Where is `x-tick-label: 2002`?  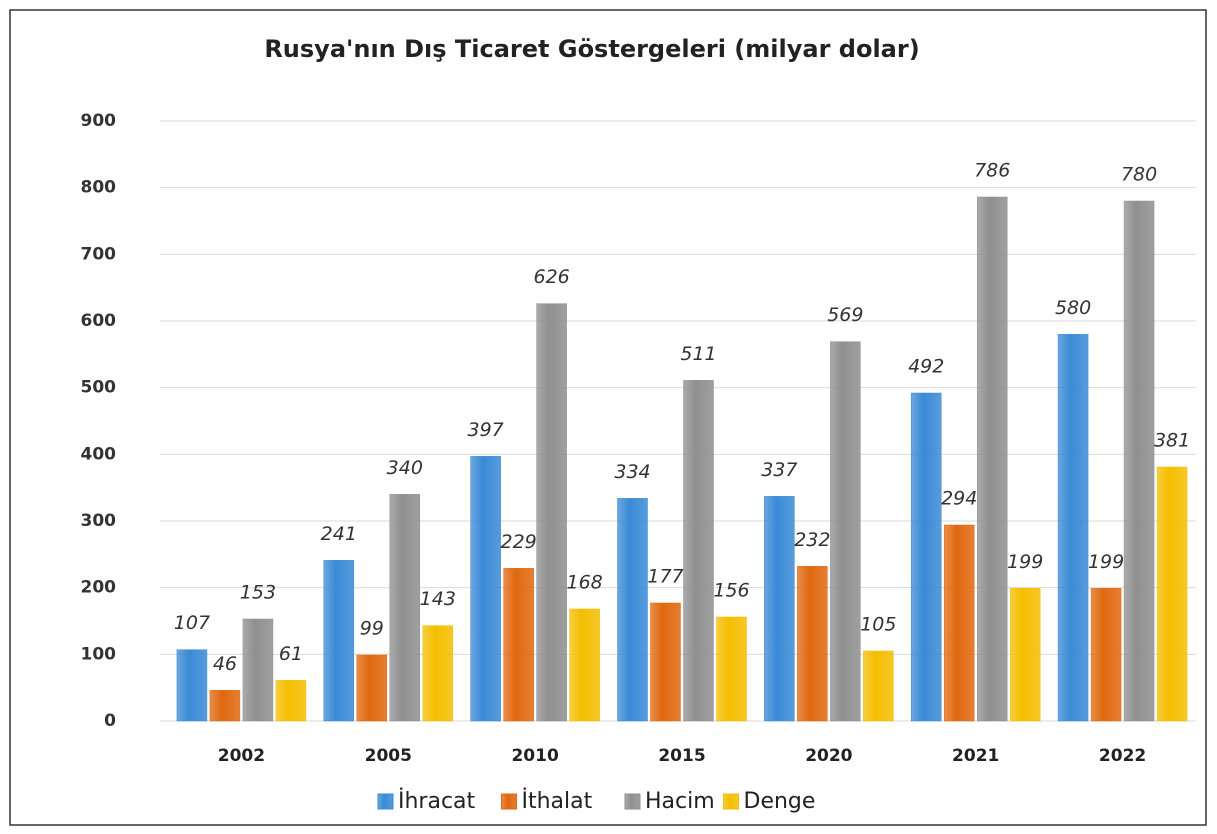 x-tick-label: 2002 is located at coordinates (241, 756).